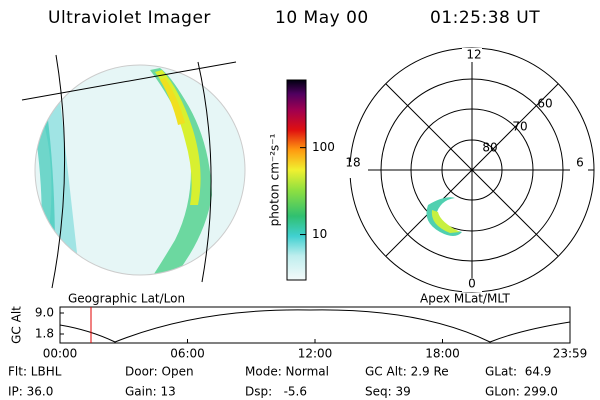  I want to click on info-field: GC Alt: 2.9 Re, so click(407, 372).